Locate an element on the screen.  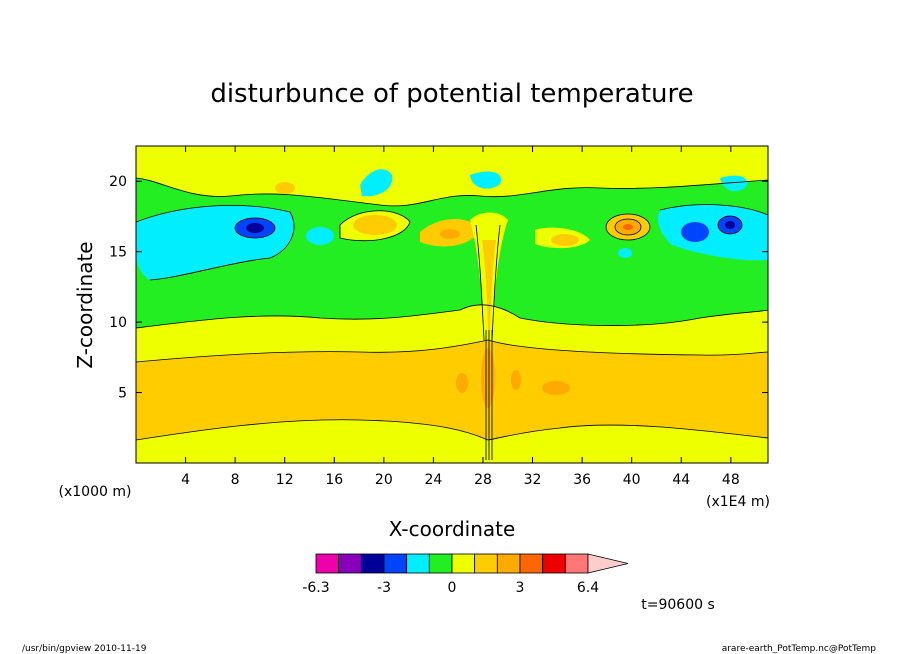
colorbar is located at coordinates (472, 563).